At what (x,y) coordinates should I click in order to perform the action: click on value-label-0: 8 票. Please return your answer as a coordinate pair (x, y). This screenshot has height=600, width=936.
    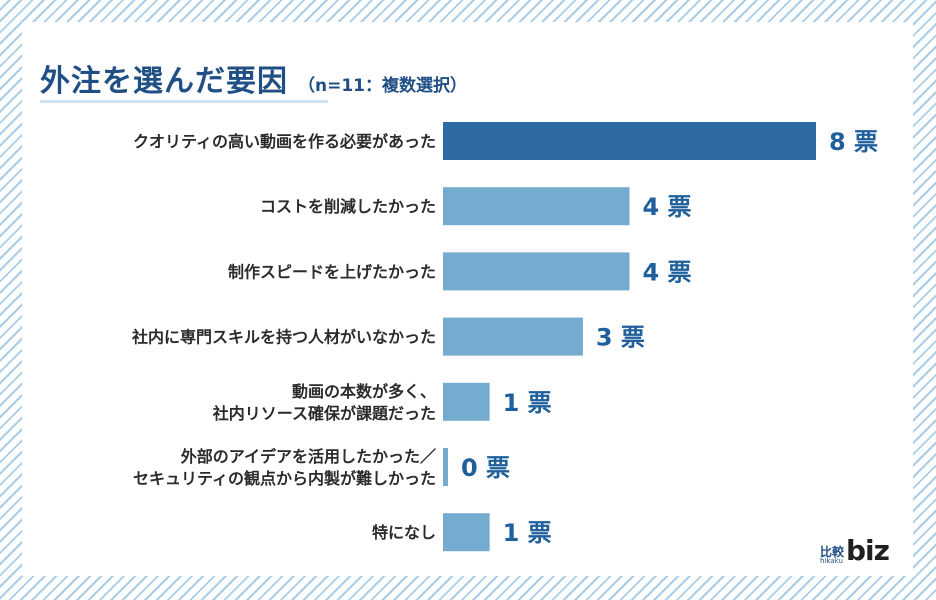
    Looking at the image, I should click on (853, 142).